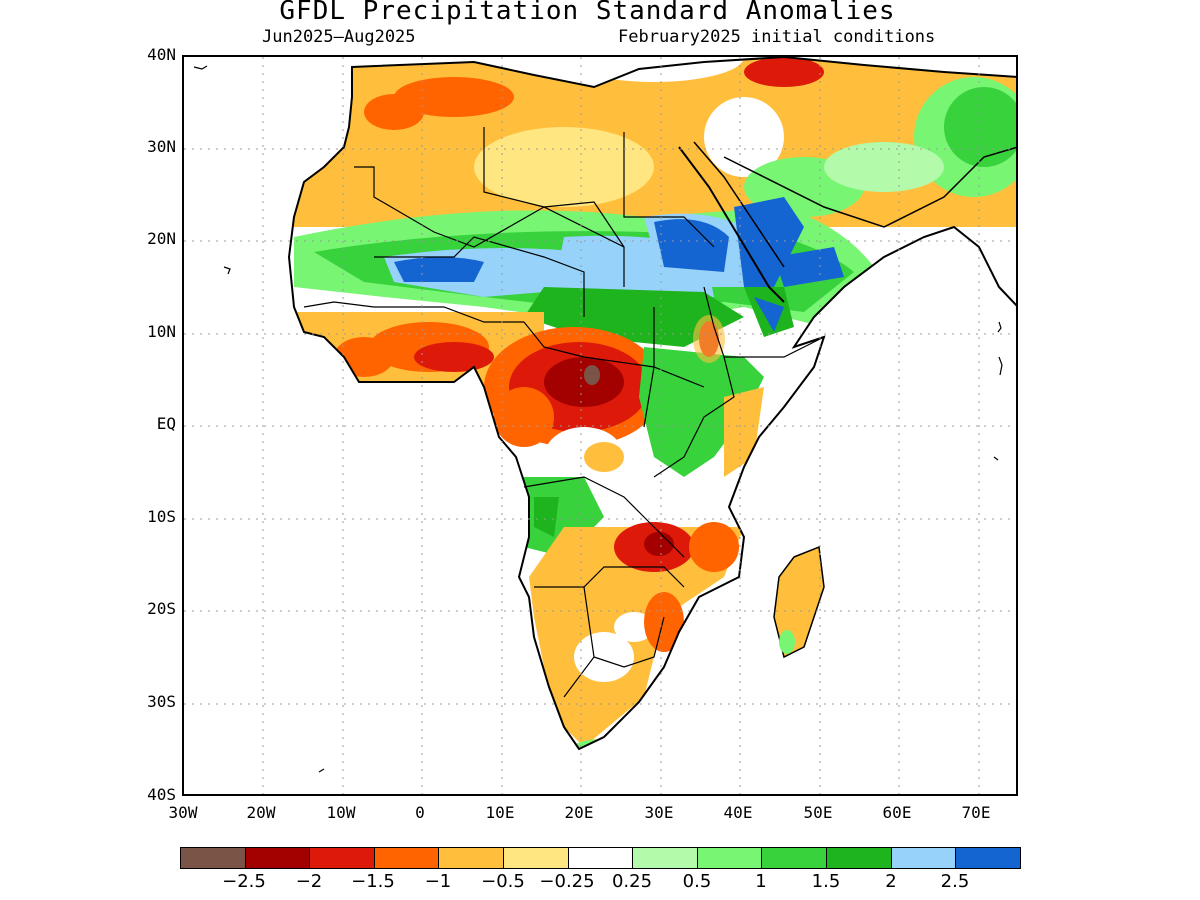  What do you see at coordinates (587, 13) in the screenshot?
I see `chart-title: GFDL Precipitation Standard Anomalies` at bounding box center [587, 13].